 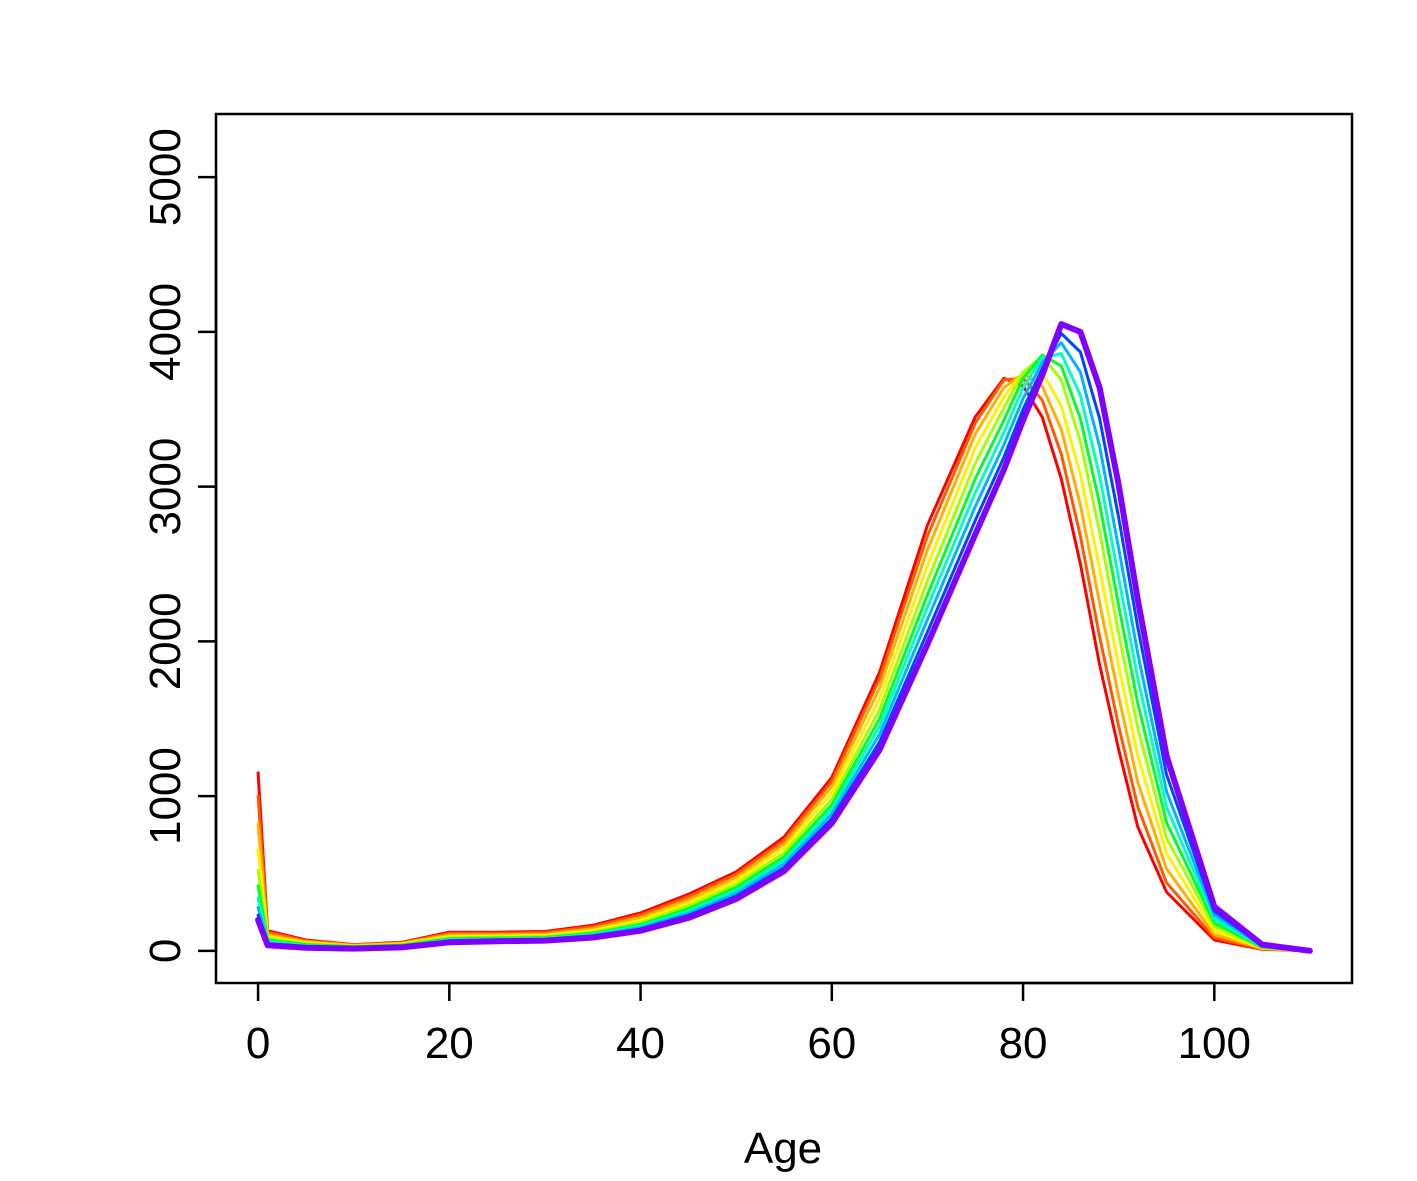 What do you see at coordinates (165, 332) in the screenshot?
I see `y-tick-label: 4000` at bounding box center [165, 332].